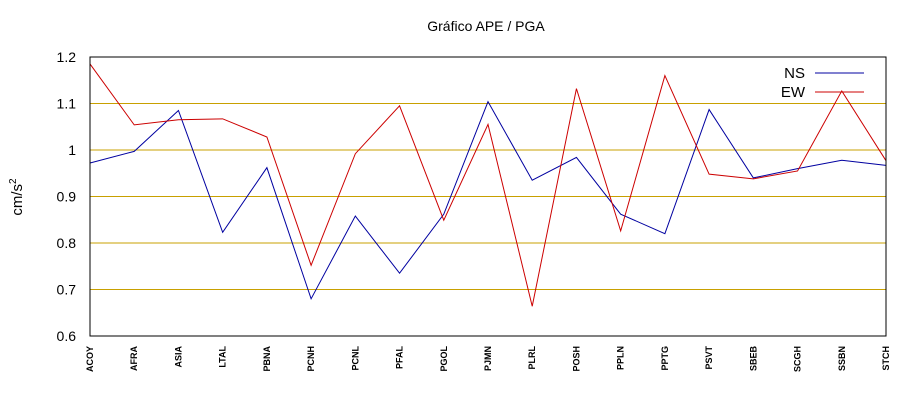  Describe the element at coordinates (67, 57) in the screenshot. I see `y-tick-label: 1.2` at that location.